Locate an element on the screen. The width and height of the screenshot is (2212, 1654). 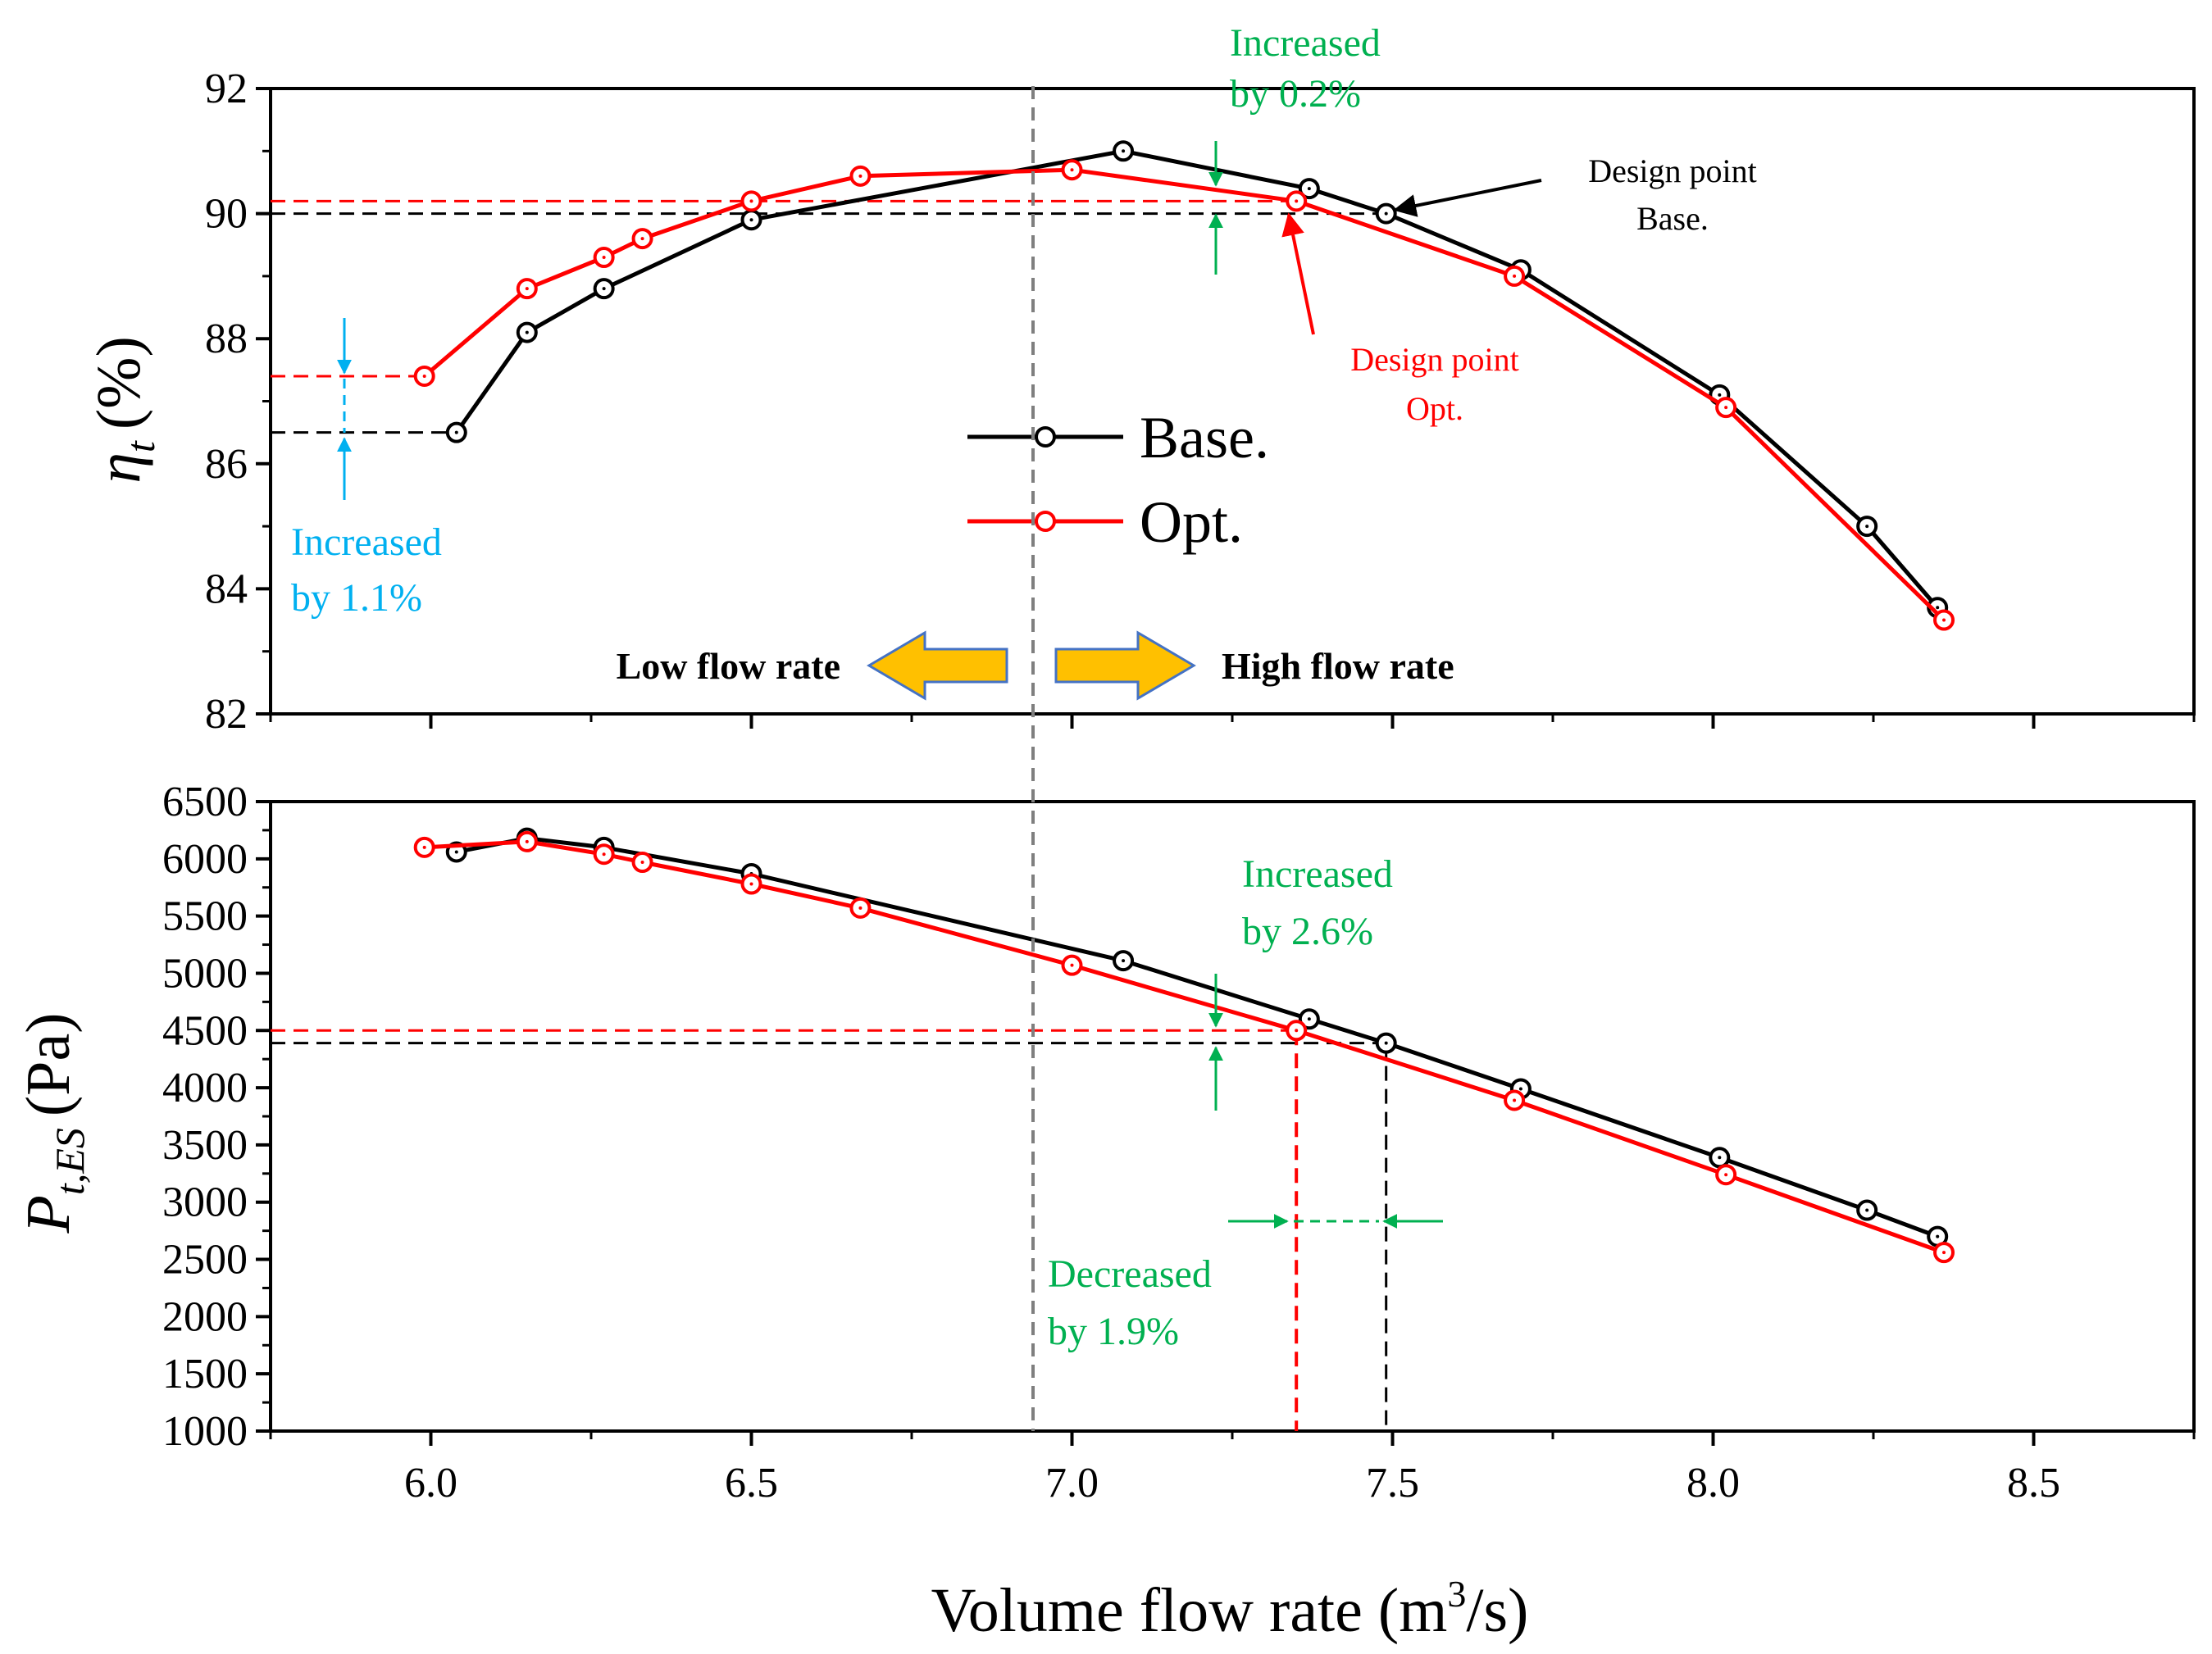
design-base-line1: Design point is located at coordinates (1673, 170).